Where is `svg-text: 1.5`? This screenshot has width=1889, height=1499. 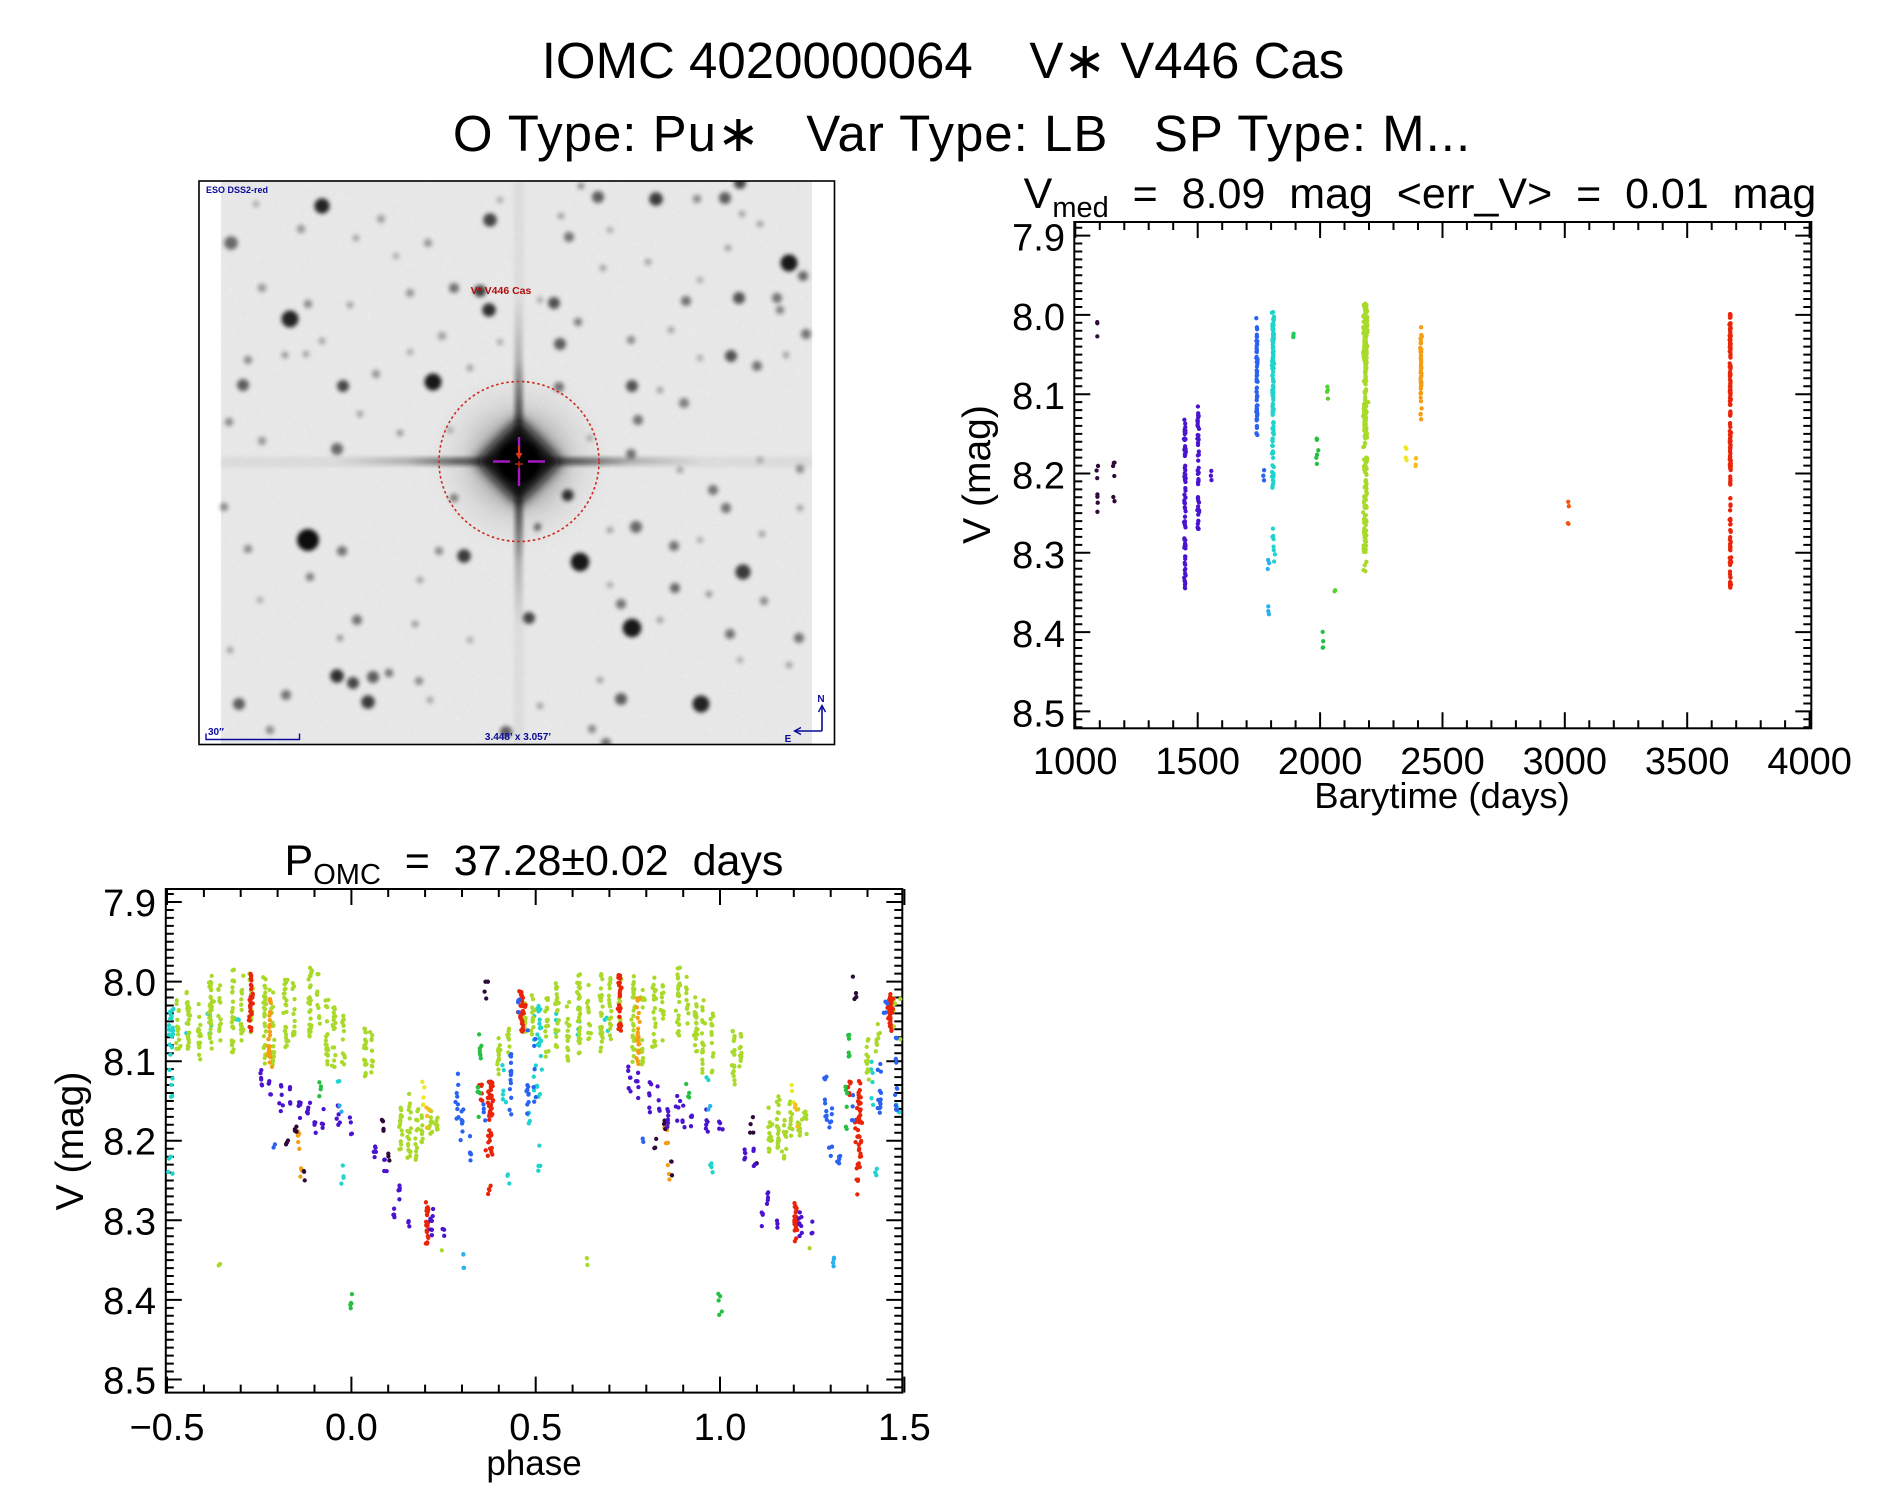
svg-text: 1.5 is located at coordinates (904, 1428).